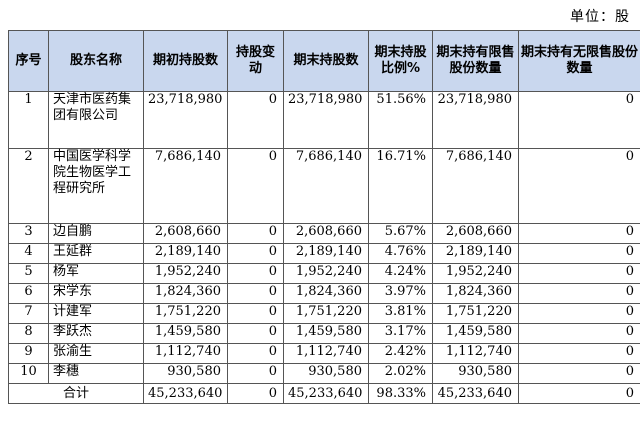 The height and width of the screenshot is (430, 640). What do you see at coordinates (185, 313) in the screenshot?
I see `cell-start: 1,751,220` at bounding box center [185, 313].